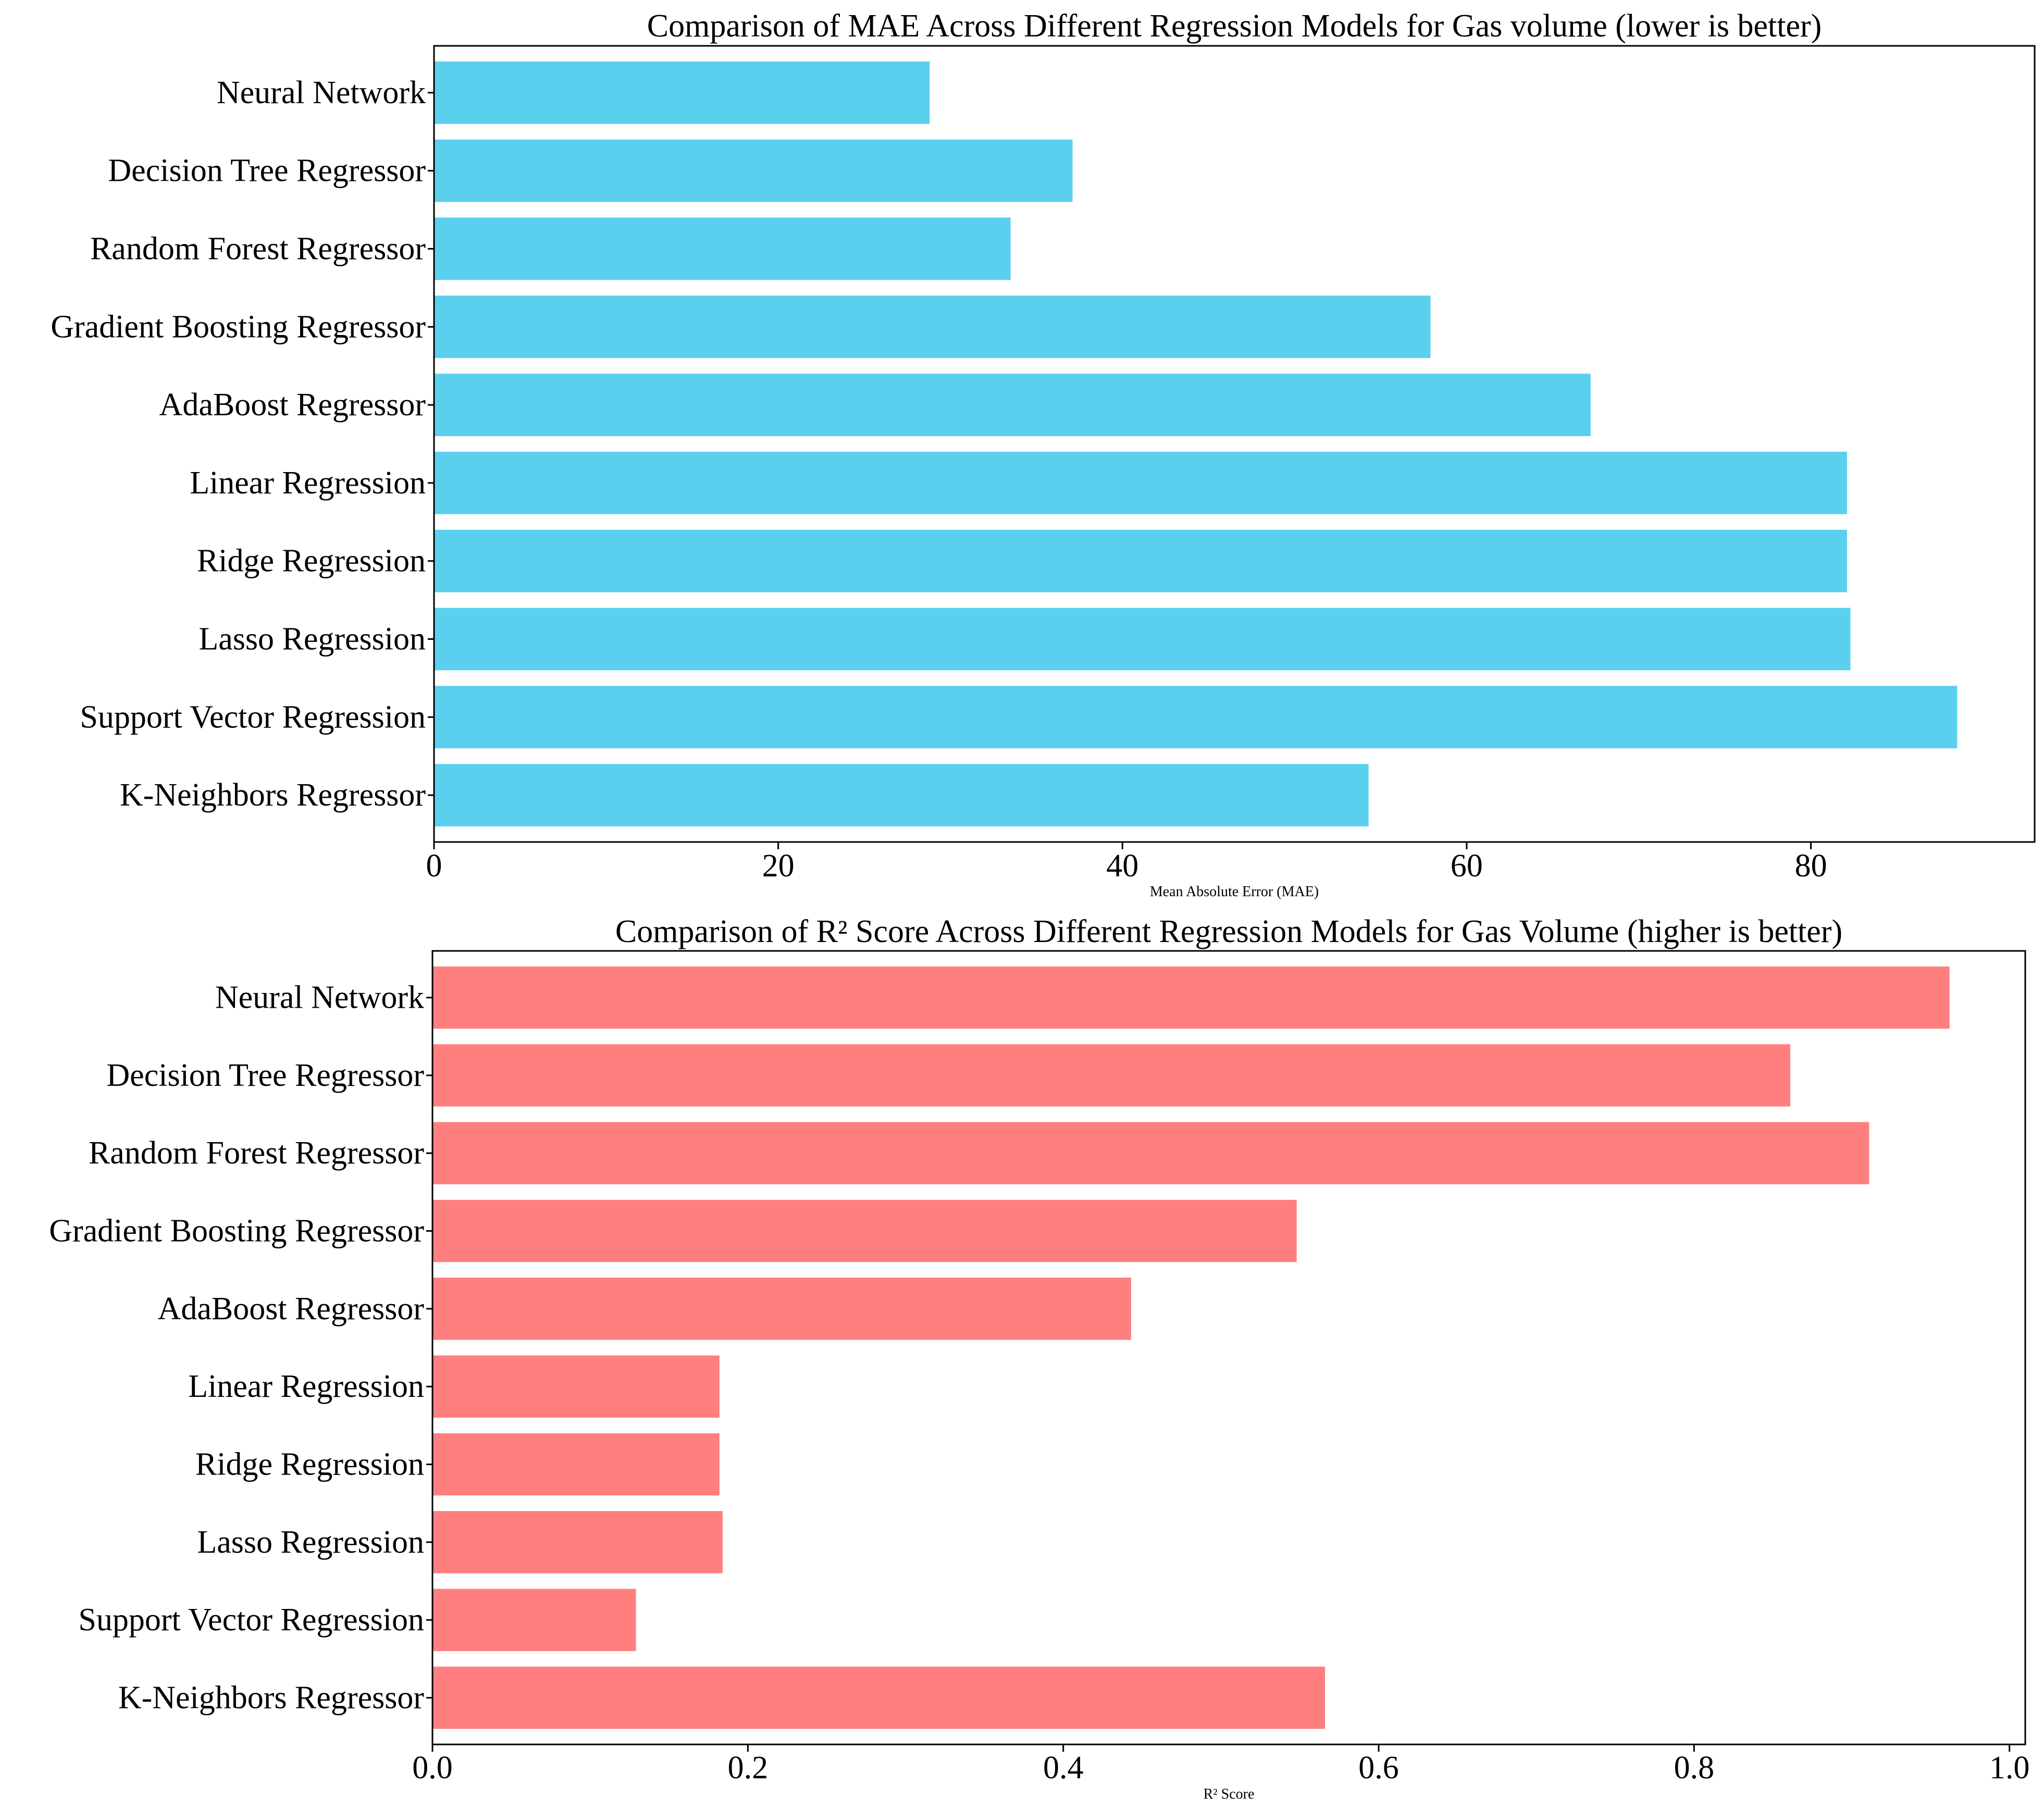 The height and width of the screenshot is (1808, 2044). I want to click on r2-x-tick-label: 0.4, so click(1063, 1768).